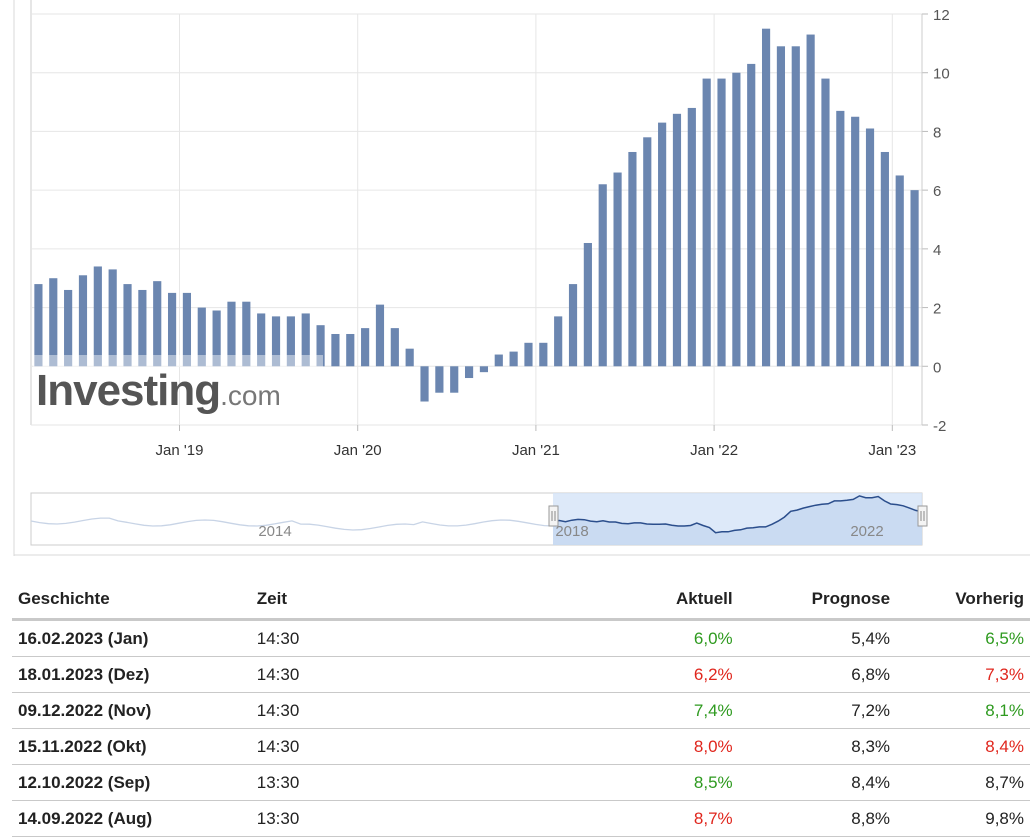 The image size is (1030, 837). Describe the element at coordinates (963, 638) in the screenshot. I see `cell-previous: 6,5%` at that location.